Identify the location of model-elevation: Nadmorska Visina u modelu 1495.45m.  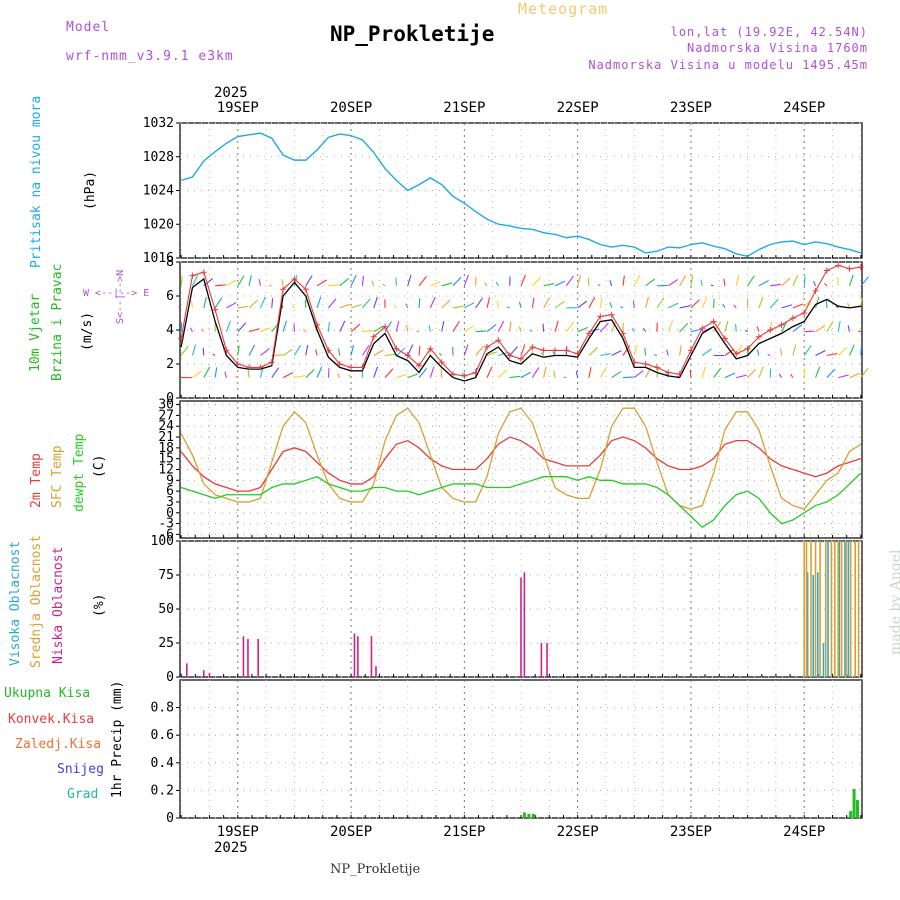
(728, 65).